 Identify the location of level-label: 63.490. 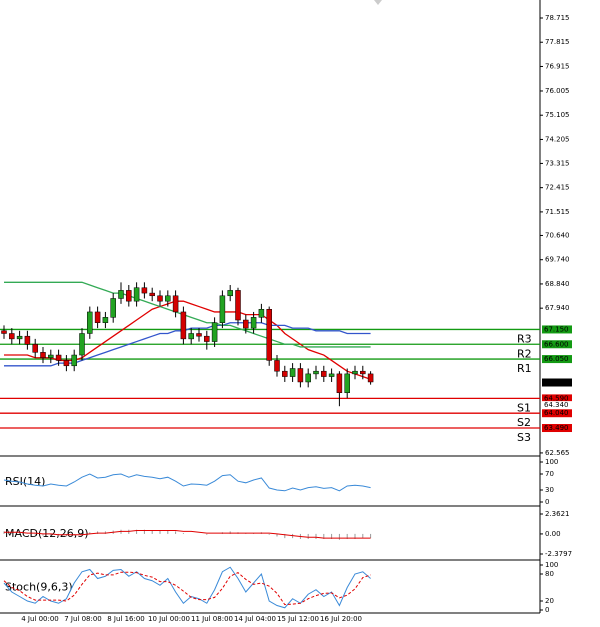
(556, 428).